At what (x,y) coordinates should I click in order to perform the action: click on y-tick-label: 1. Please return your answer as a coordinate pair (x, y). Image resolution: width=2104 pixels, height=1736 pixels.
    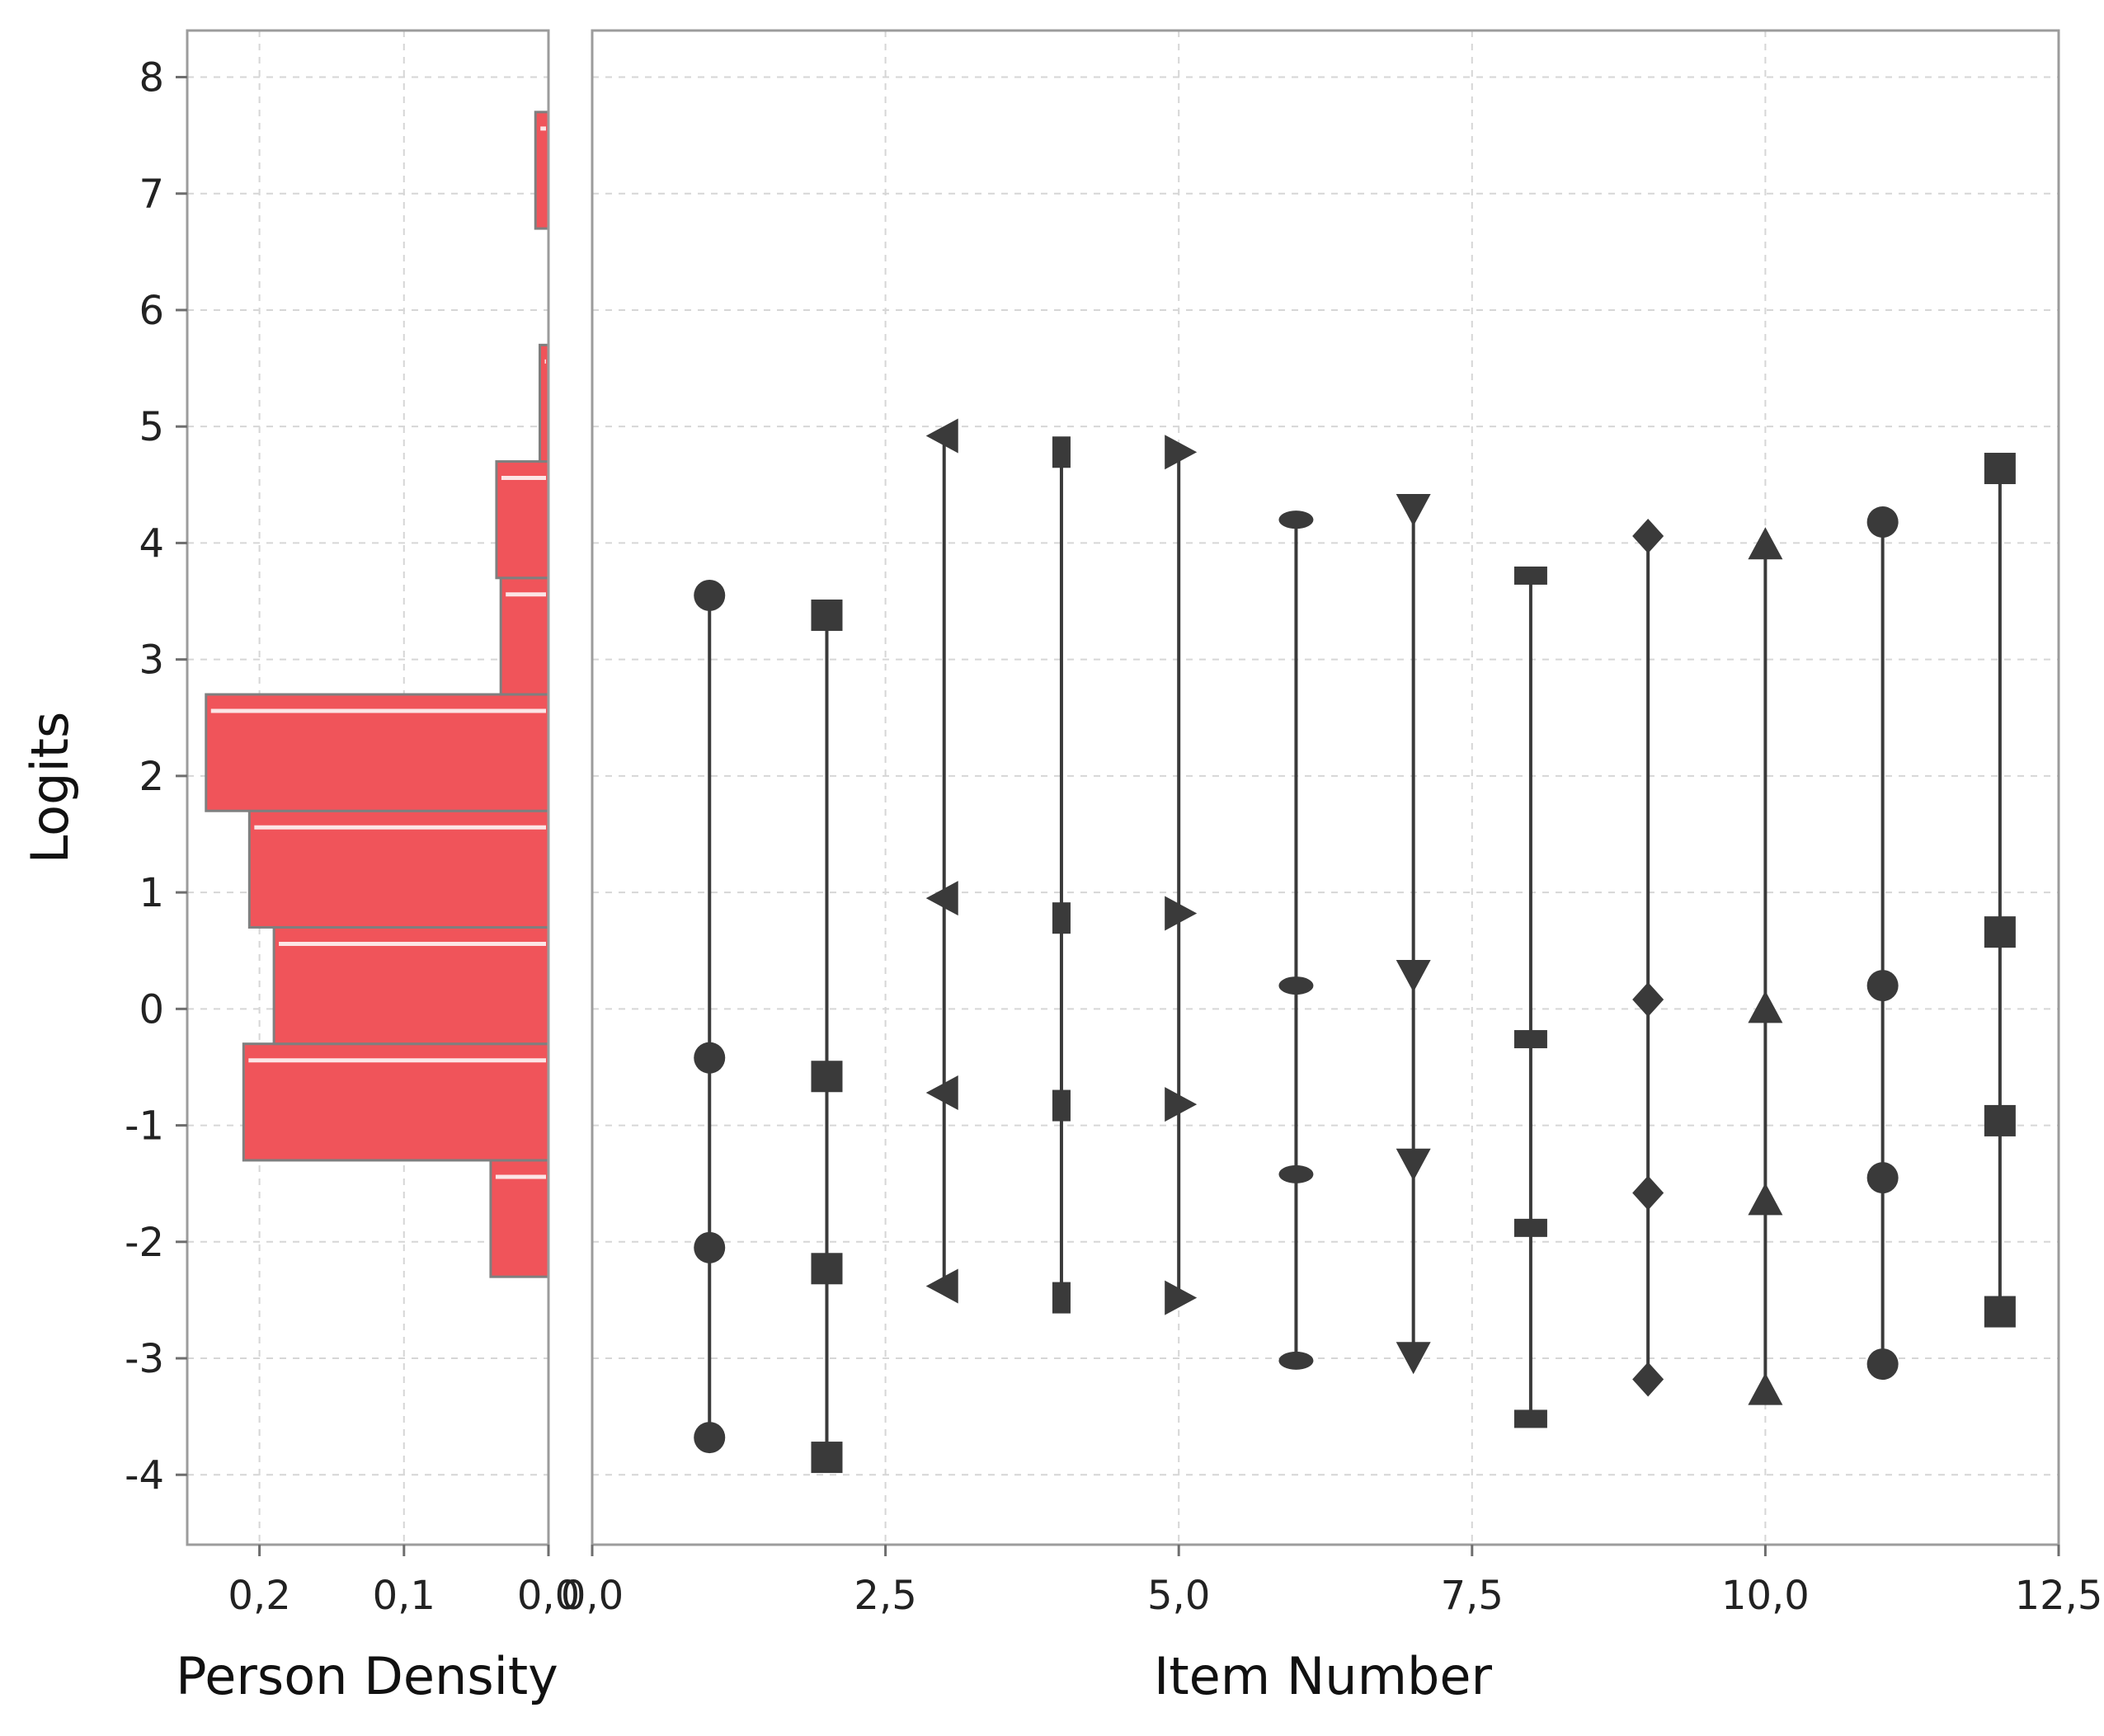
    Looking at the image, I should click on (151, 893).